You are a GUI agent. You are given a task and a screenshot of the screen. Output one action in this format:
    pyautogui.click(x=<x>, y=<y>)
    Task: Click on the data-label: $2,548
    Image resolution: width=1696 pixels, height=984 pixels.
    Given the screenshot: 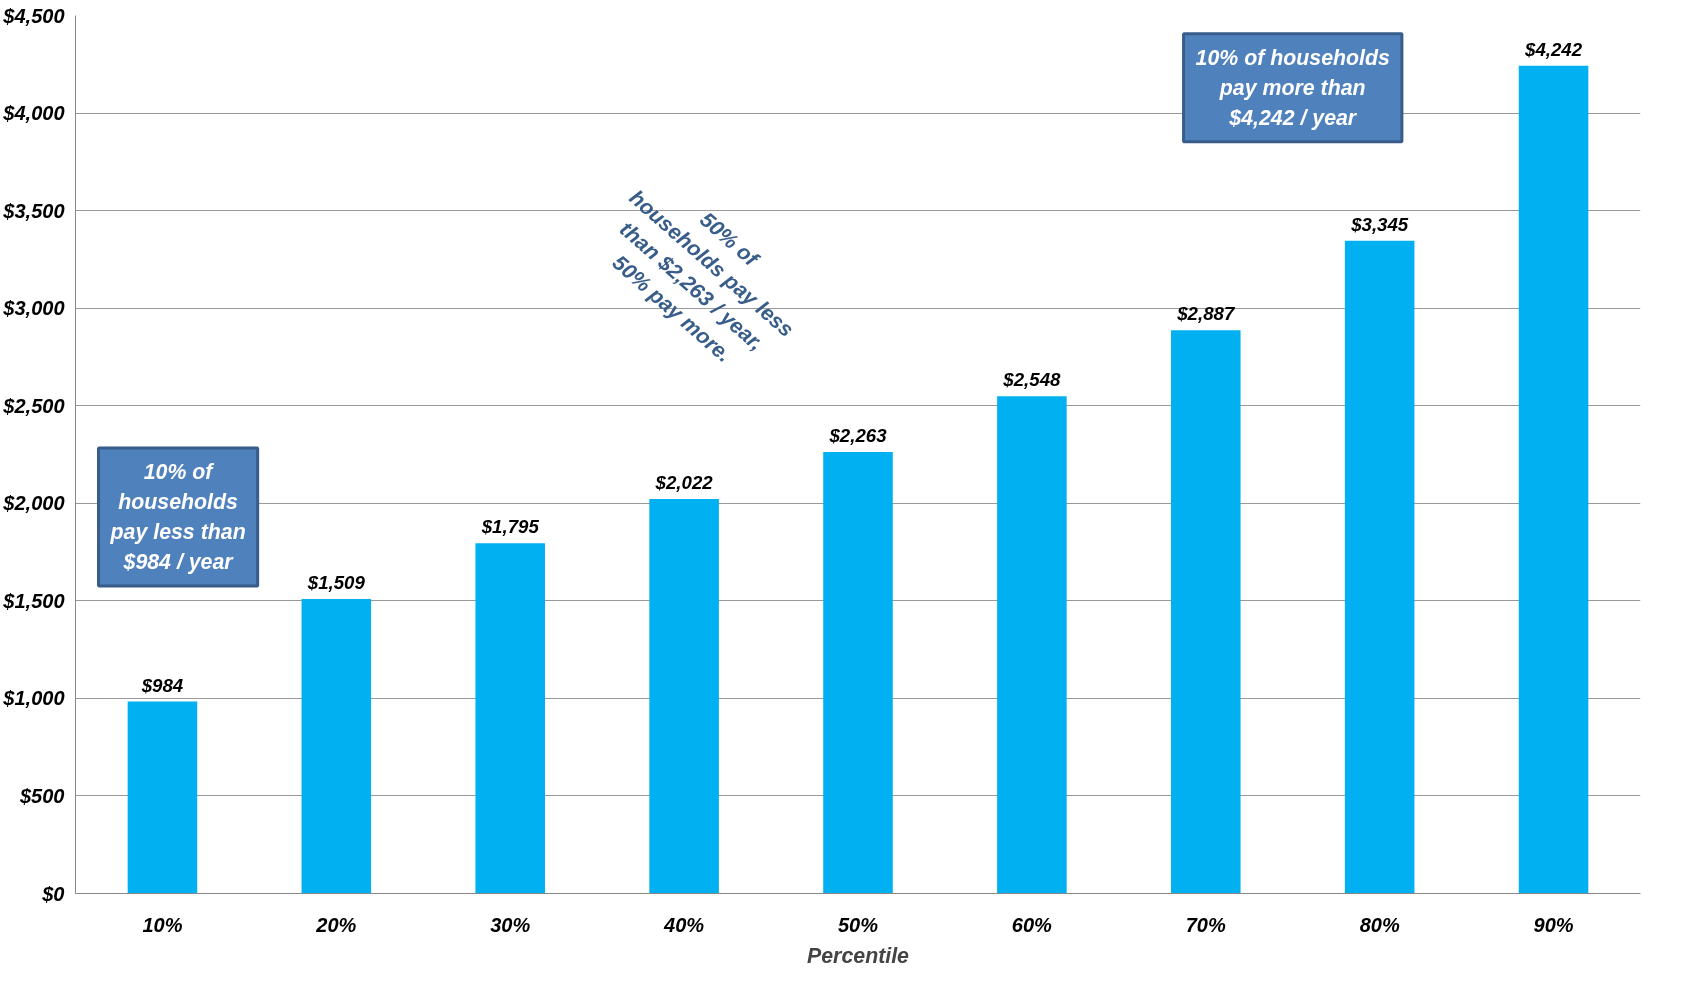 What is the action you would take?
    pyautogui.click(x=1032, y=380)
    